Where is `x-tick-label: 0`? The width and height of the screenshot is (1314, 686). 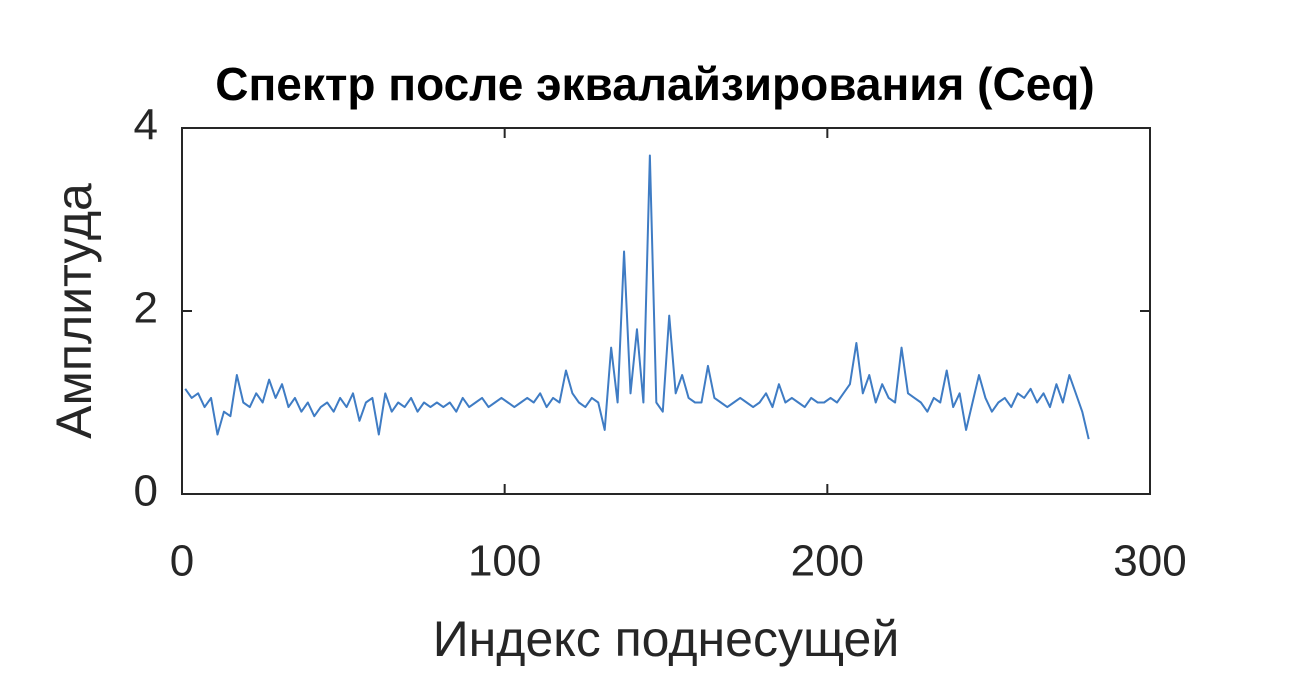
x-tick-label: 0 is located at coordinates (182, 561).